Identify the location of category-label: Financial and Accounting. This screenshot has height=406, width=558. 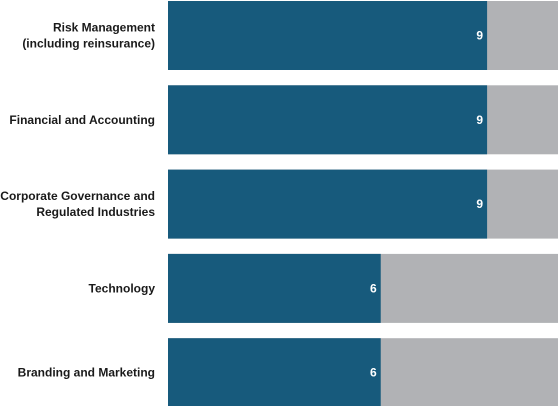
(82, 120).